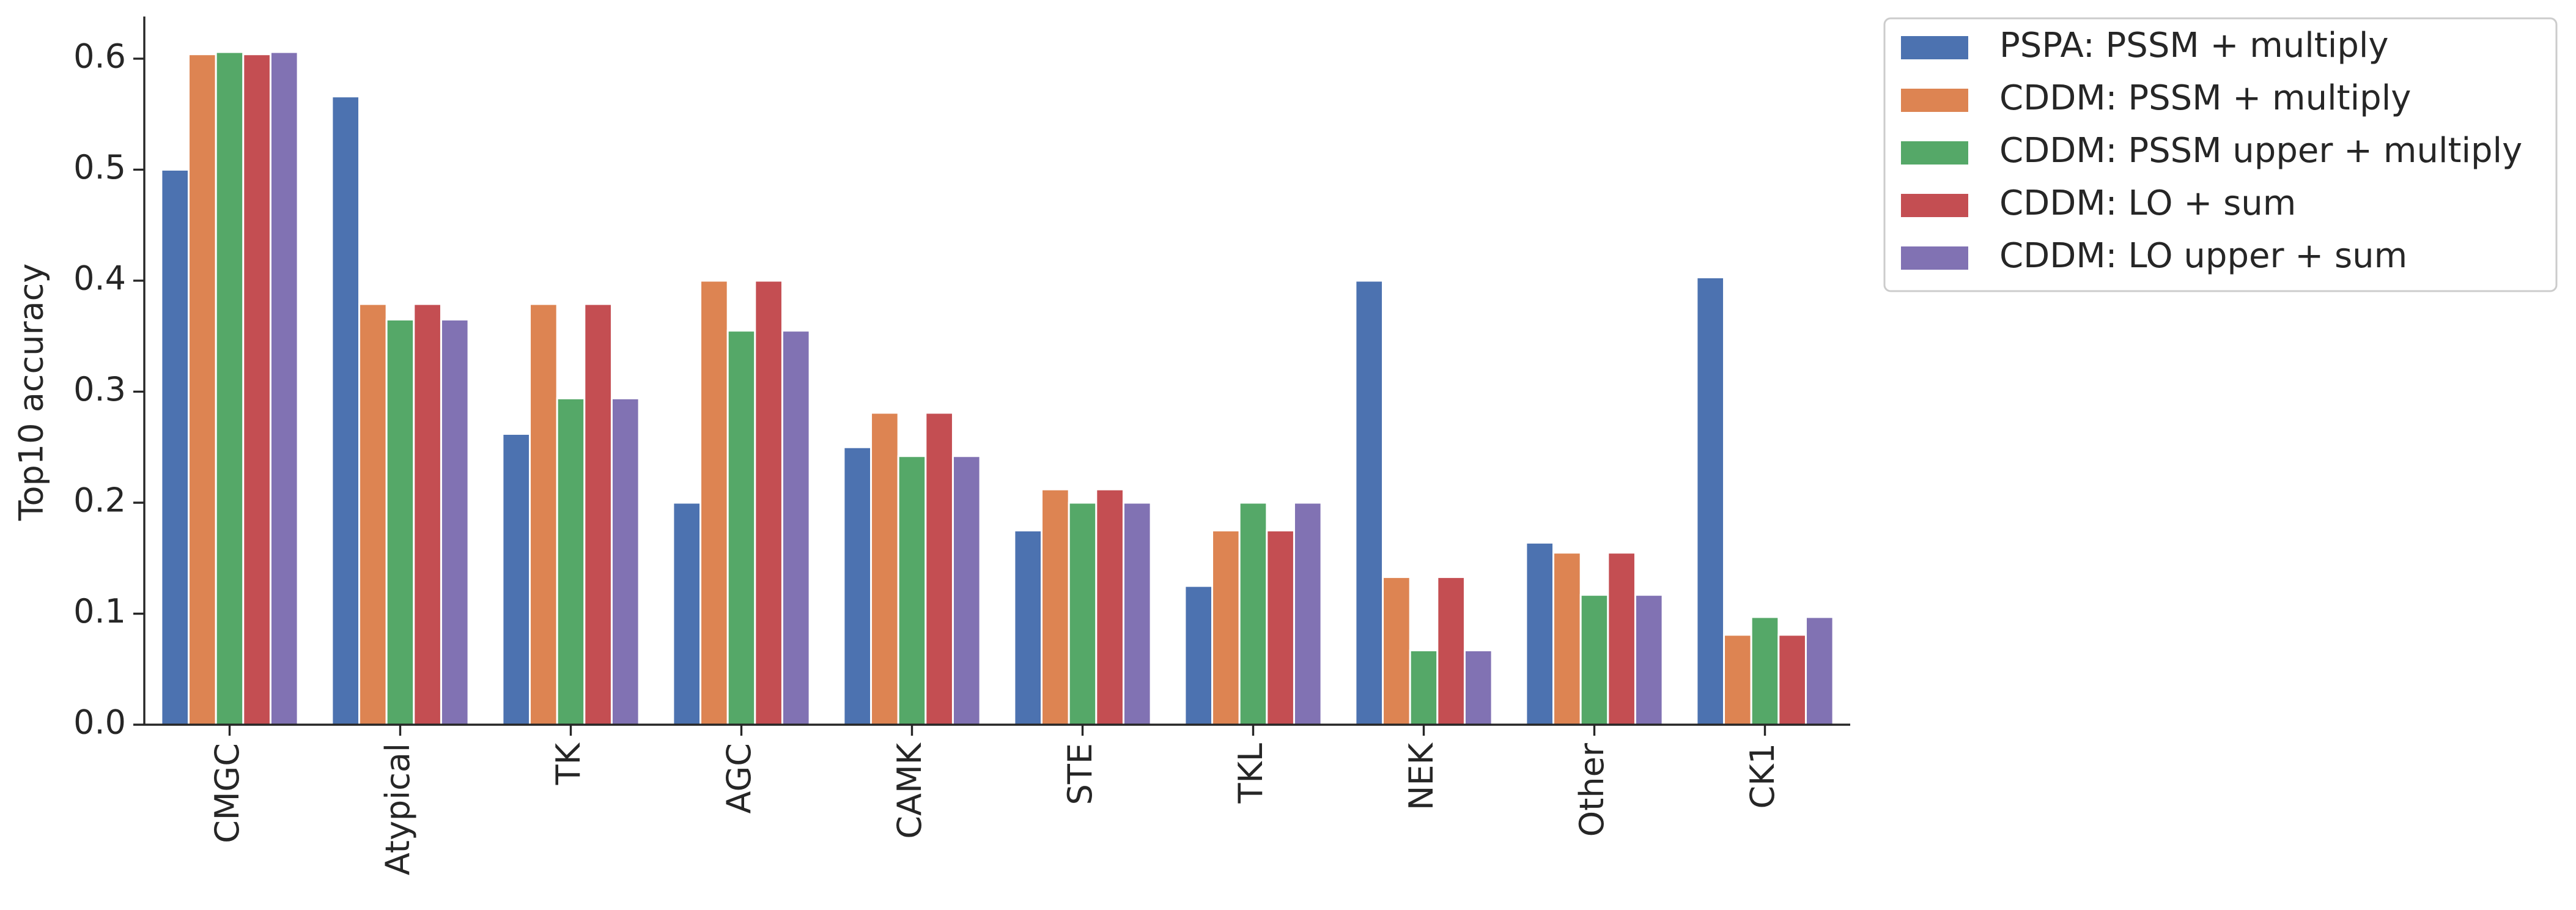 This screenshot has width=2576, height=910. I want to click on y-tick-label: 0.3, so click(100, 389).